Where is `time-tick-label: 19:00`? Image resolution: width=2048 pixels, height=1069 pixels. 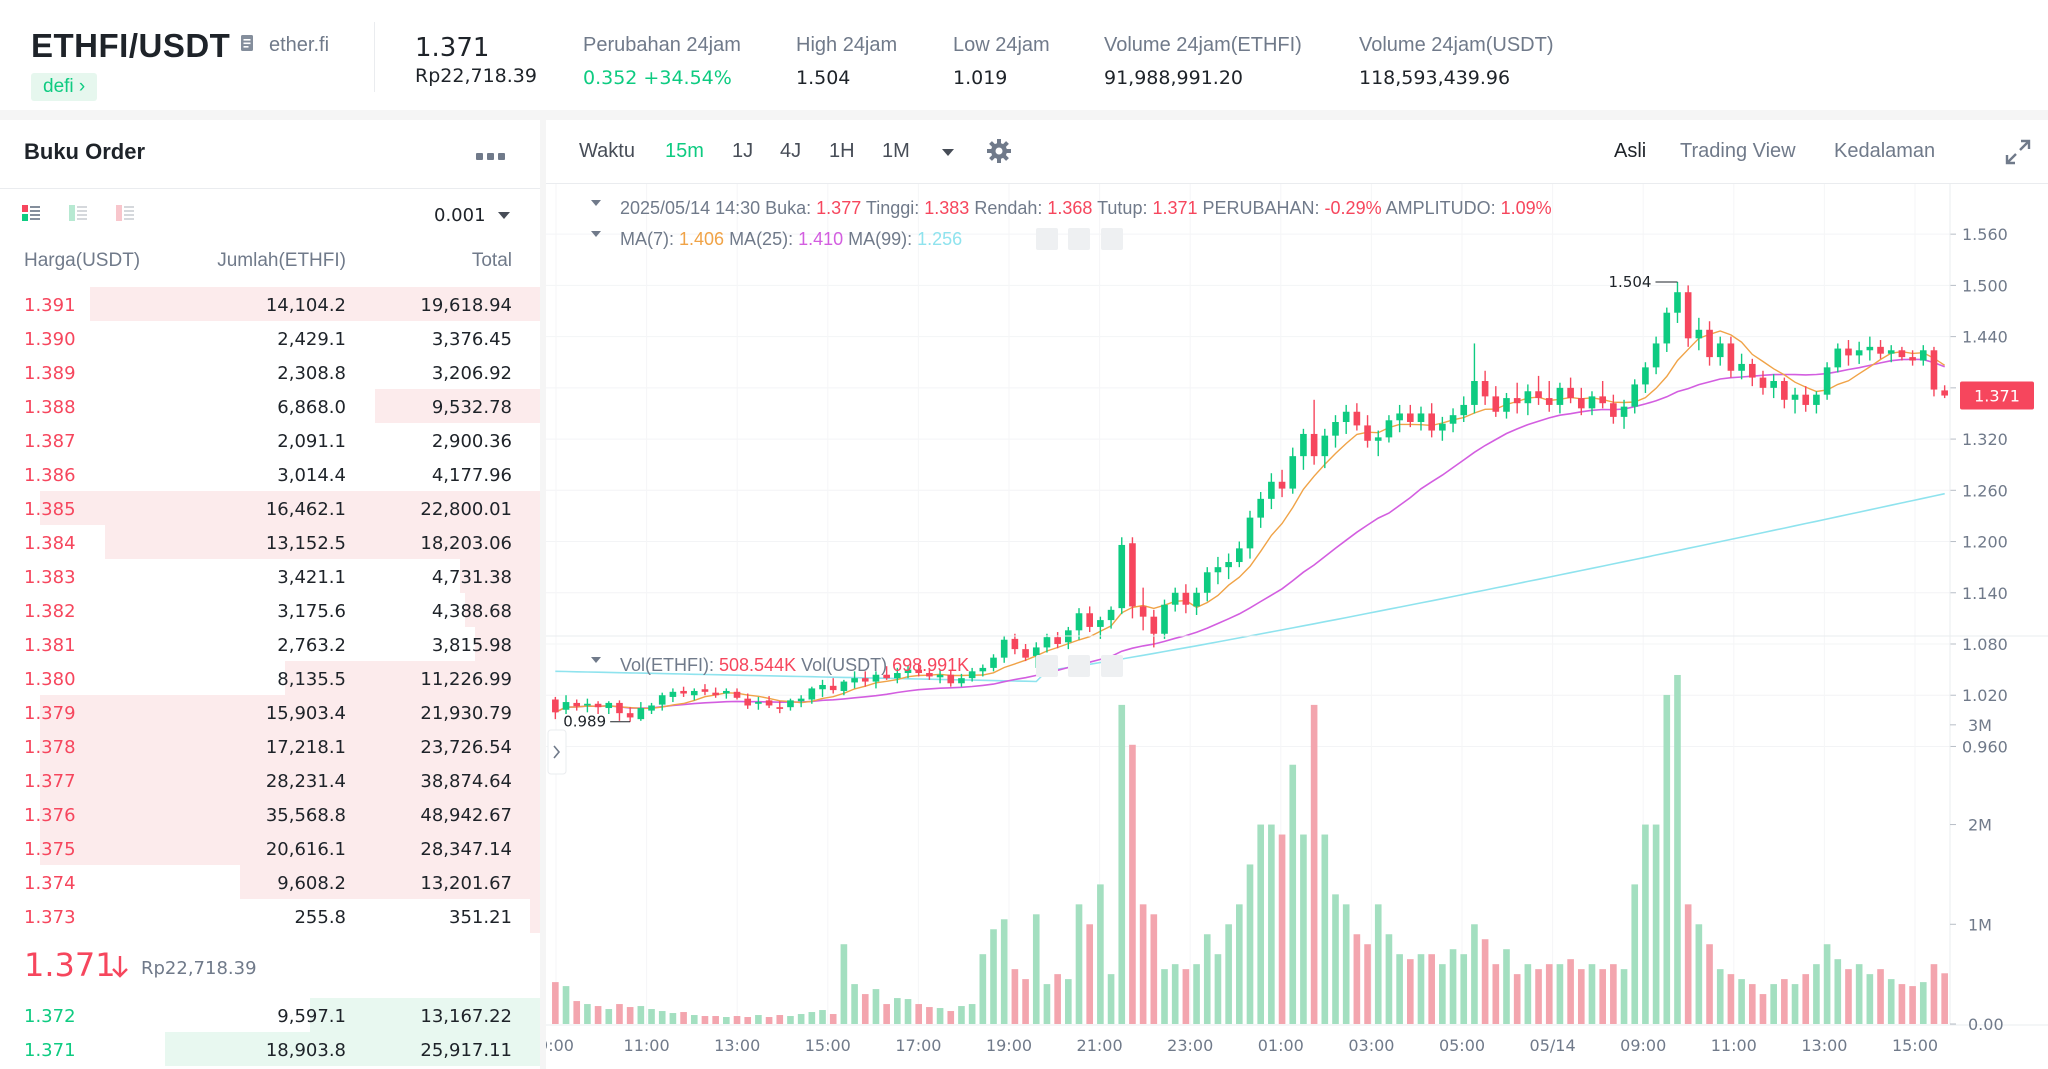
time-tick-label: 19:00 is located at coordinates (1009, 1045).